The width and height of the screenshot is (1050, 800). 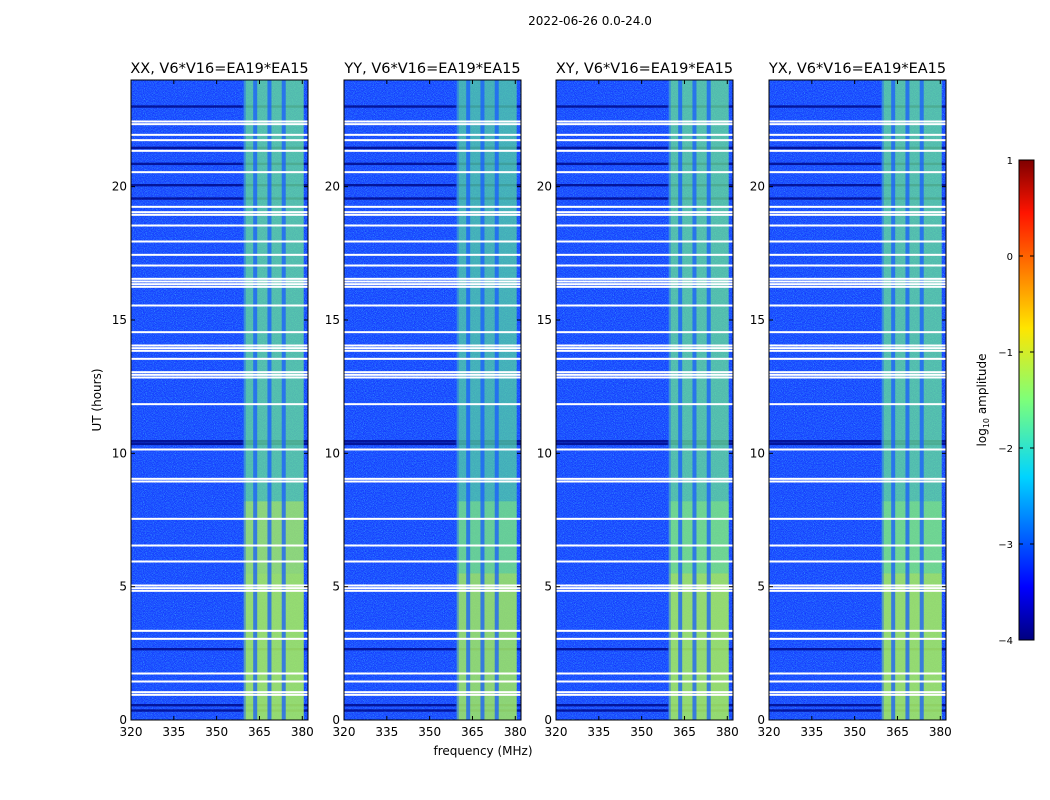 I want to click on figure-title: 2022-06-26 0.0-24.0, so click(x=590, y=21).